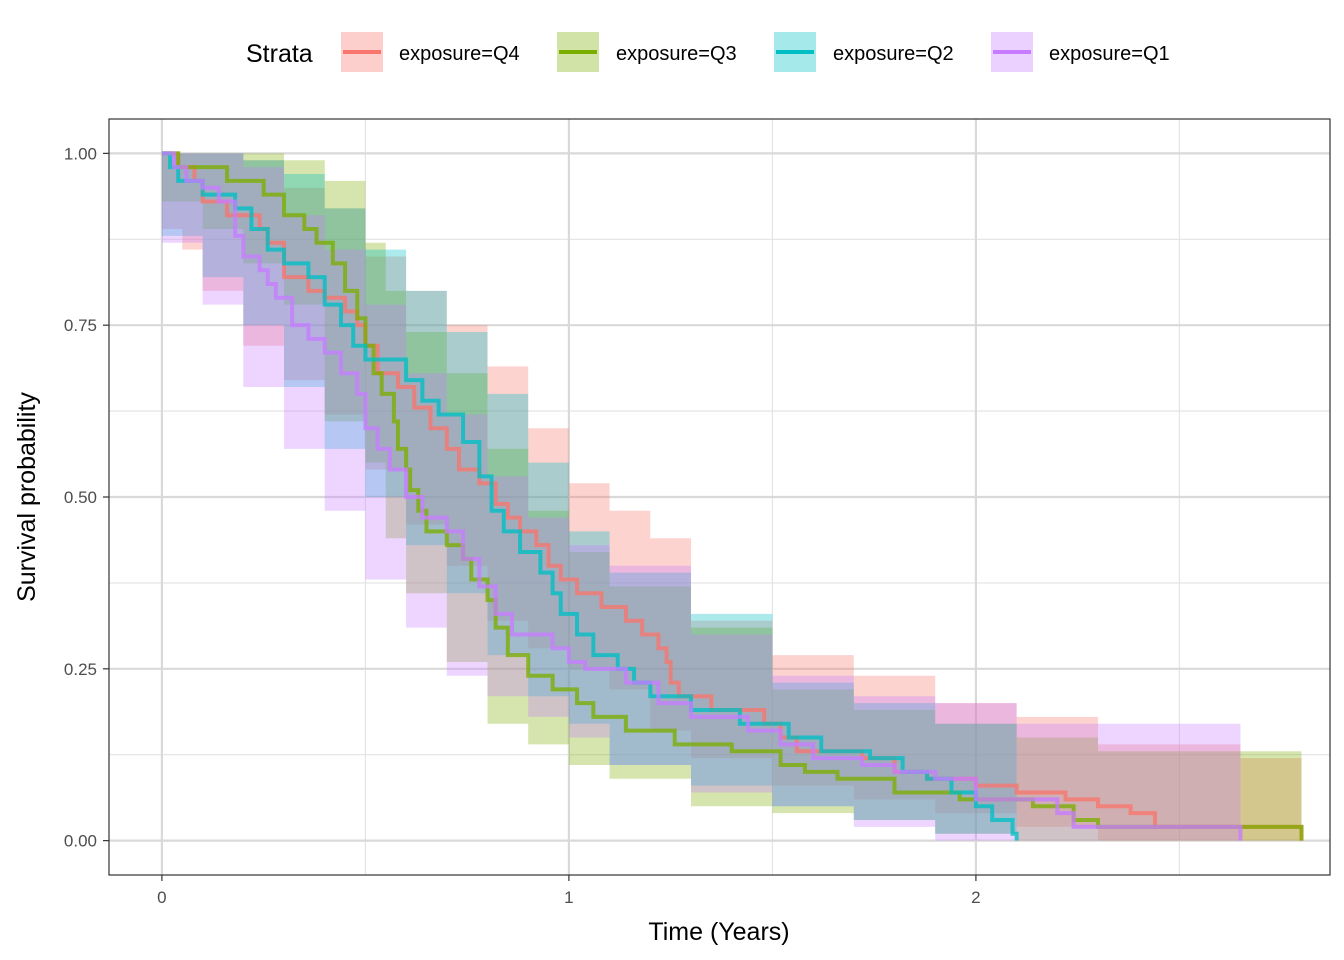 The image size is (1344, 960). Describe the element at coordinates (676, 54) in the screenshot. I see `legend-label: exposure=Q3` at that location.